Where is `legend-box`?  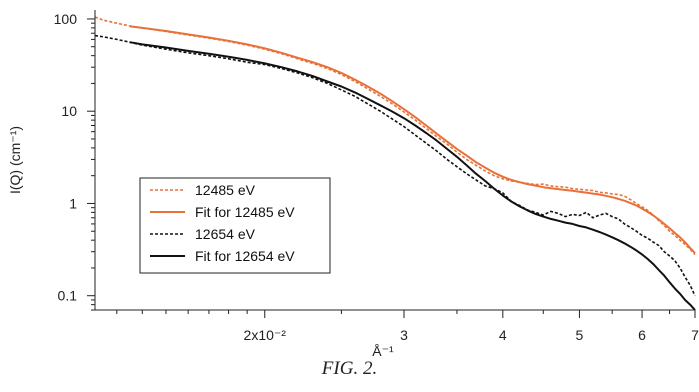
legend-box is located at coordinates (235, 225).